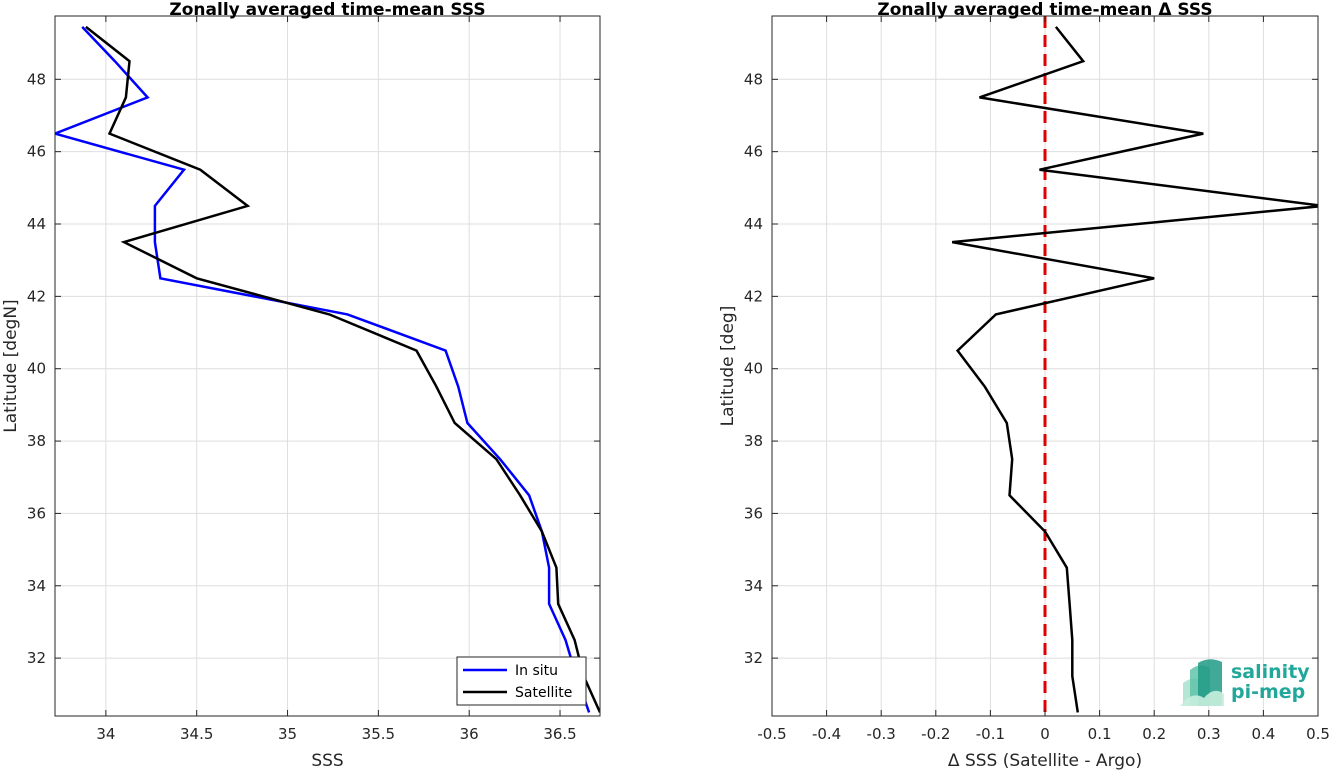  What do you see at coordinates (1268, 692) in the screenshot?
I see `logo-line2: pi-mep` at bounding box center [1268, 692].